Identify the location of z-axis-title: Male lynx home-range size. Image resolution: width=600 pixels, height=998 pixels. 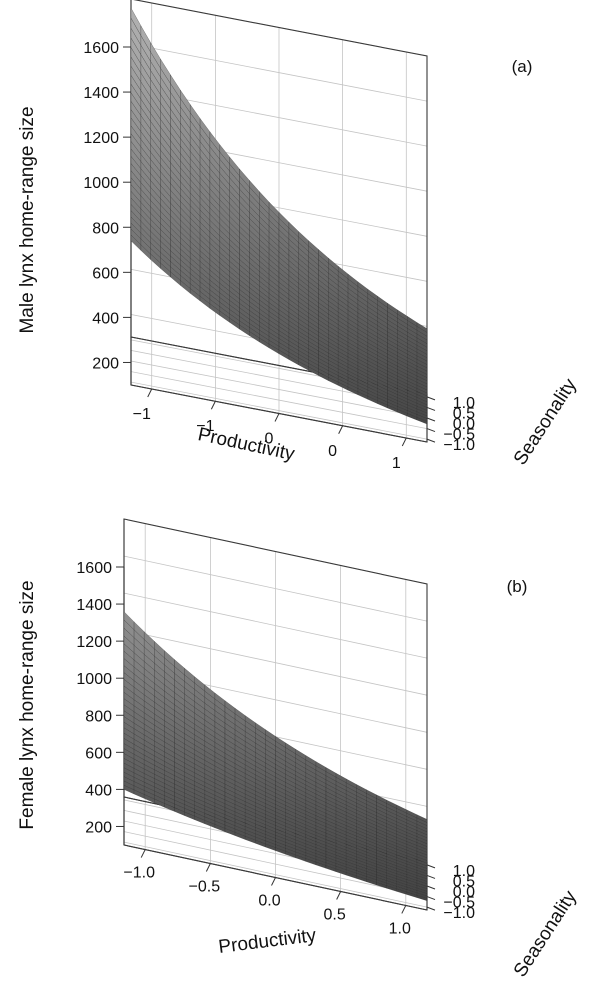
(27, 219).